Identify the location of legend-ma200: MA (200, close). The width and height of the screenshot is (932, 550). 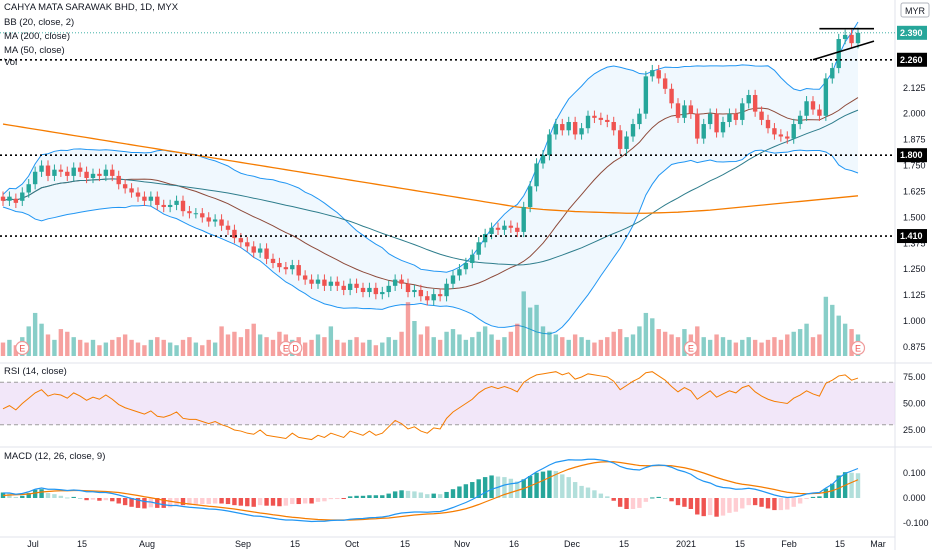
(37, 36).